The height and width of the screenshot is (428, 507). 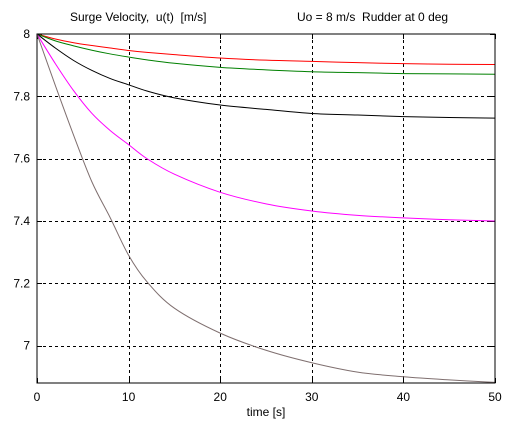 What do you see at coordinates (312, 397) in the screenshot?
I see `x-tick-label: 30` at bounding box center [312, 397].